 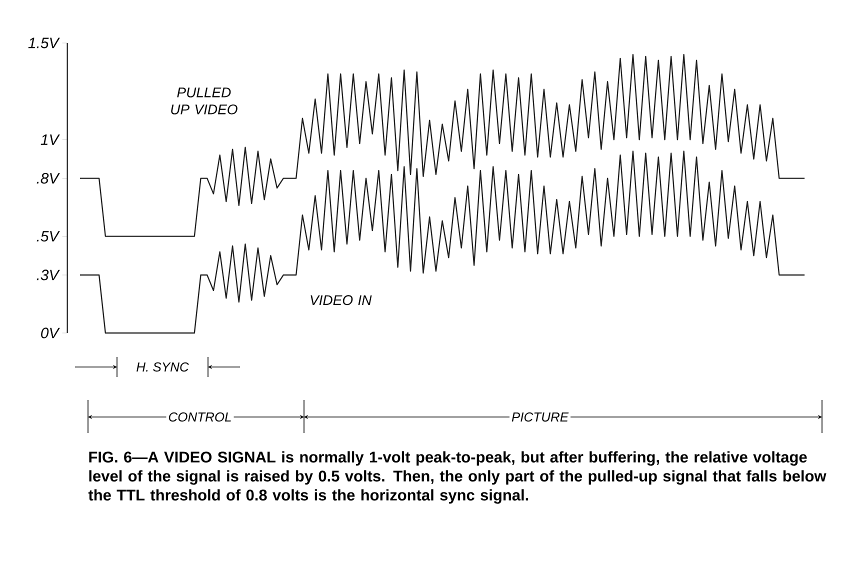 What do you see at coordinates (44, 43) in the screenshot?
I see `y-tick-label: 1.5V` at bounding box center [44, 43].